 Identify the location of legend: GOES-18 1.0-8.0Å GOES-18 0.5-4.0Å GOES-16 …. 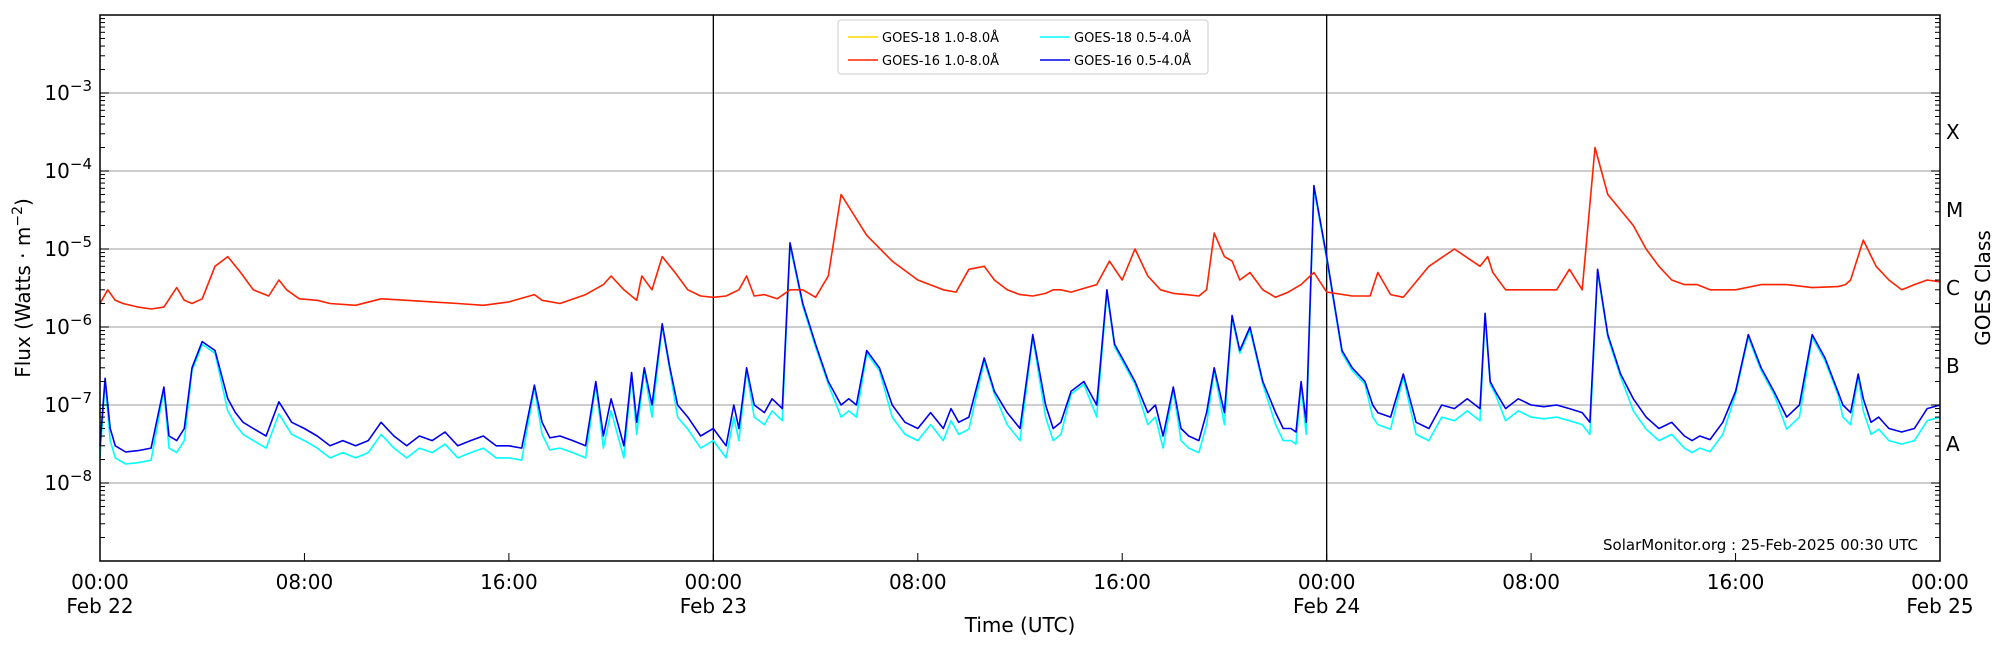
(1023, 47).